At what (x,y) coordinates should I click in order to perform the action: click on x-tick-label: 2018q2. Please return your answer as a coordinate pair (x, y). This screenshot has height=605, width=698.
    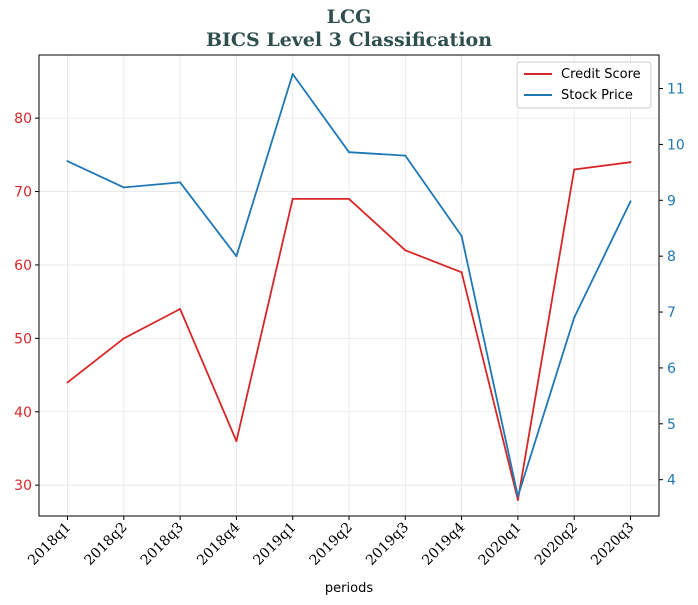
    Looking at the image, I should click on (105, 544).